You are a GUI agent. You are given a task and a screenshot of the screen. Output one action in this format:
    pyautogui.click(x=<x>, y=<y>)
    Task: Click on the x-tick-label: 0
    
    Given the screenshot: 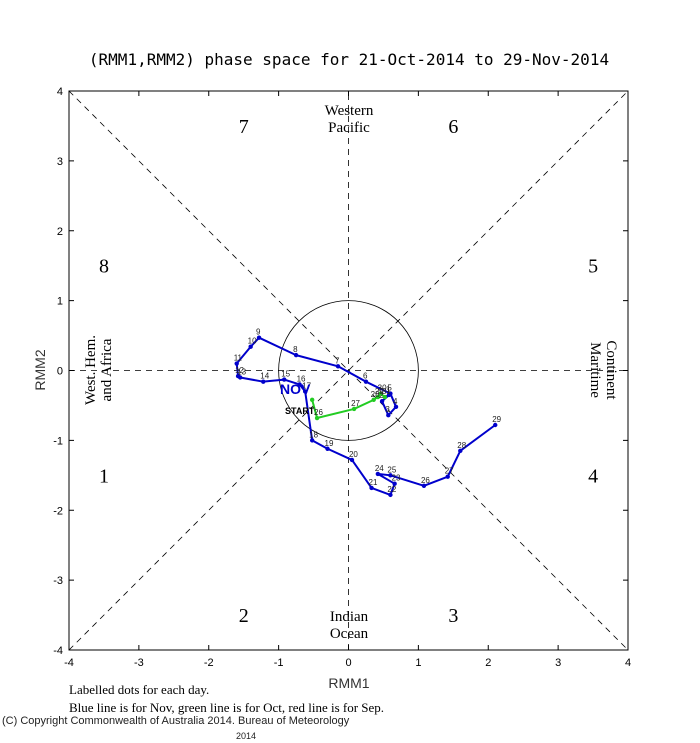 What is the action you would take?
    pyautogui.click(x=348, y=663)
    